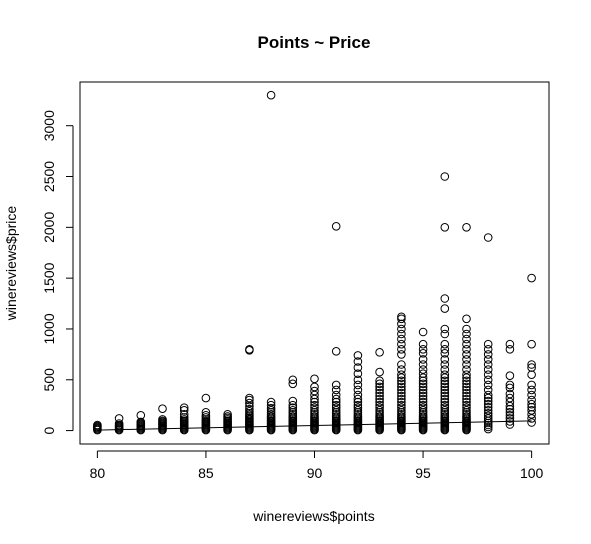 The image size is (591, 544). I want to click on x-axis: 80 85 90 95 100, so click(317, 465).